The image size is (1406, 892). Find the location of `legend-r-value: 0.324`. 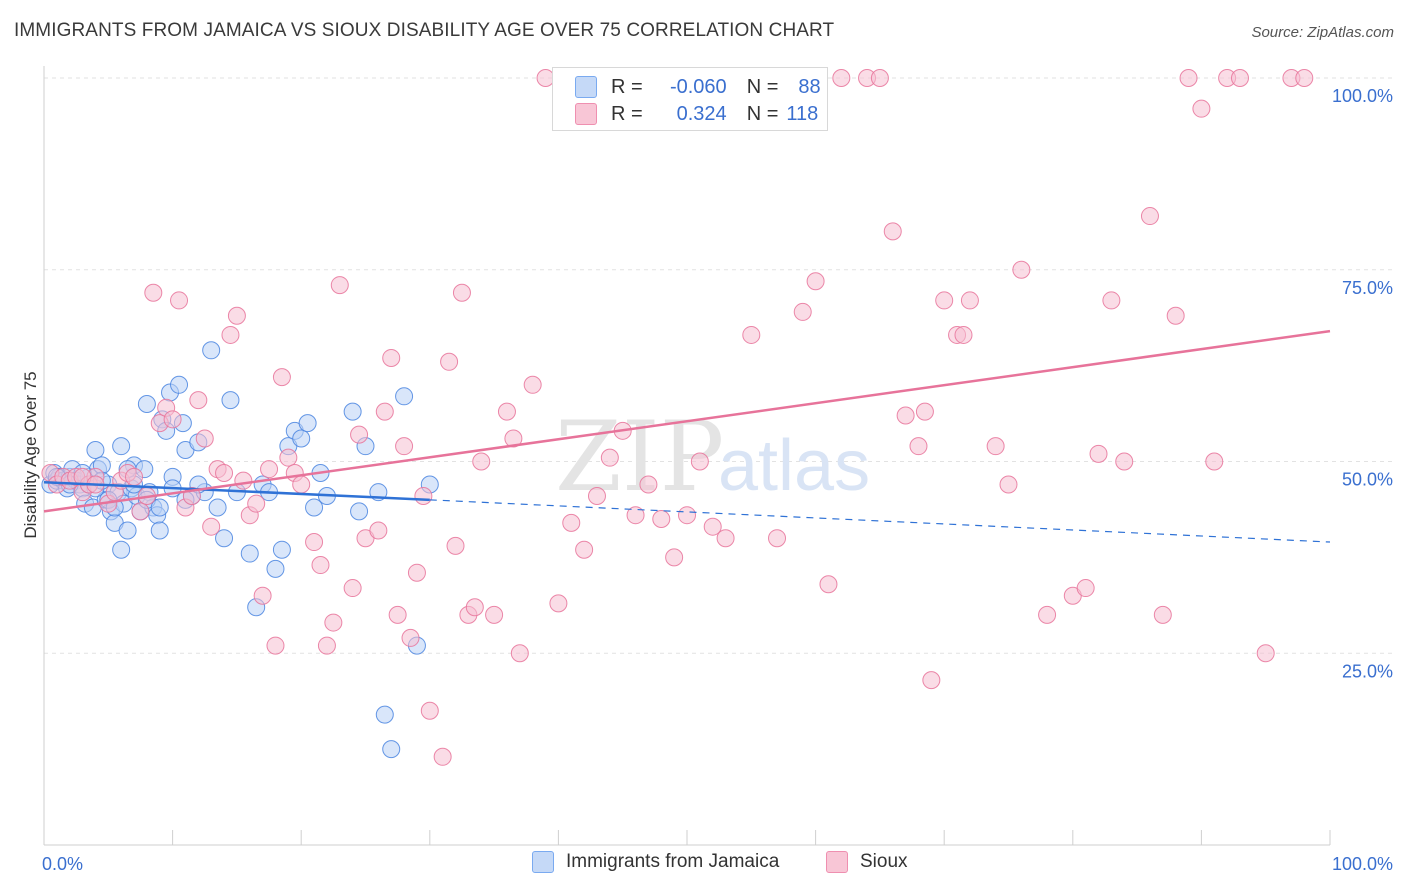

legend-r-value: 0.324 is located at coordinates (701, 113).